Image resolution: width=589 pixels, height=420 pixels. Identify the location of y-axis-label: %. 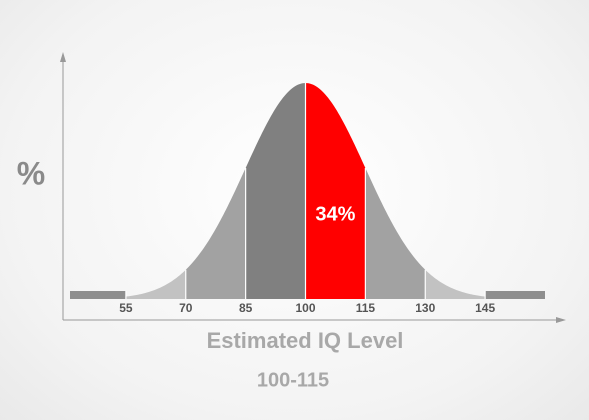
(31, 173).